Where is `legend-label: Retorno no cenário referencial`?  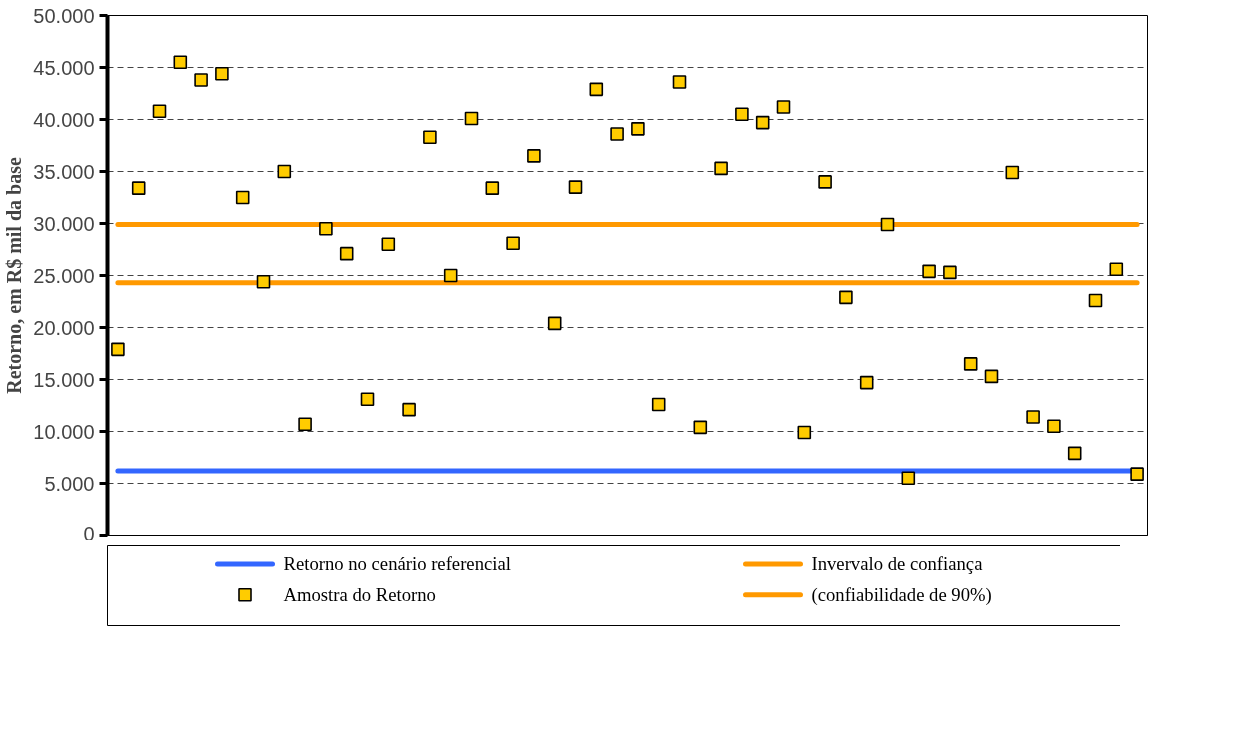
legend-label: Retorno no cenário referencial is located at coordinates (397, 564).